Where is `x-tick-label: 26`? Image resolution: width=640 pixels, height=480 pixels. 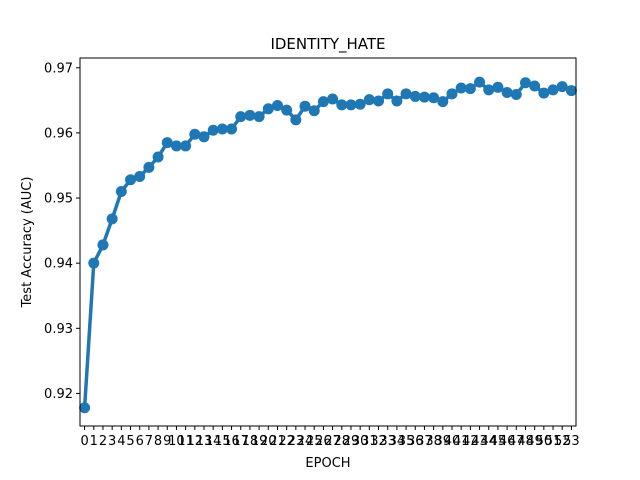
x-tick-label: 26 is located at coordinates (323, 441).